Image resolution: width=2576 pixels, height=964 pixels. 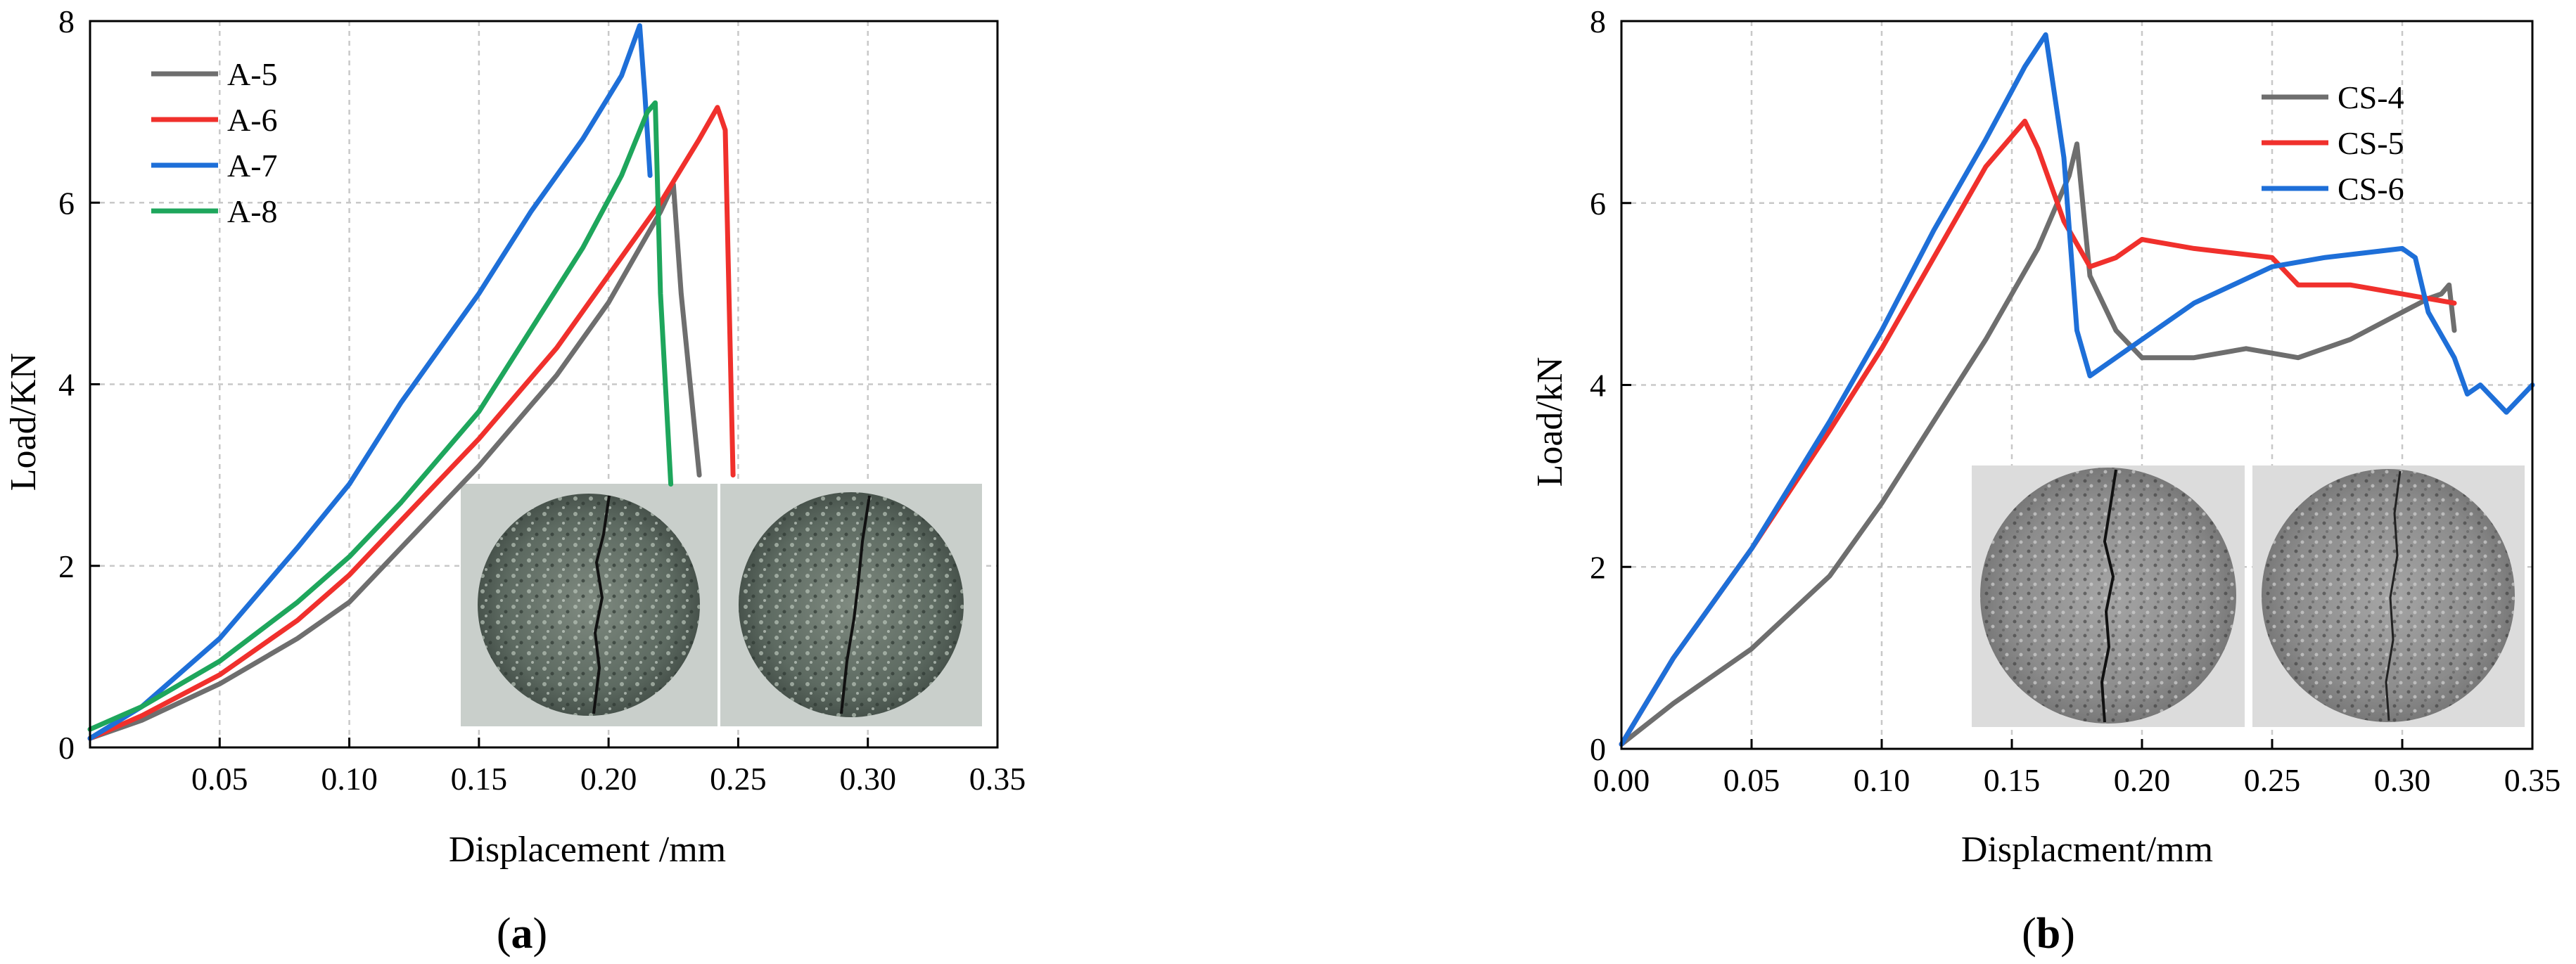 What do you see at coordinates (2048, 934) in the screenshot?
I see `caption-b: (b)` at bounding box center [2048, 934].